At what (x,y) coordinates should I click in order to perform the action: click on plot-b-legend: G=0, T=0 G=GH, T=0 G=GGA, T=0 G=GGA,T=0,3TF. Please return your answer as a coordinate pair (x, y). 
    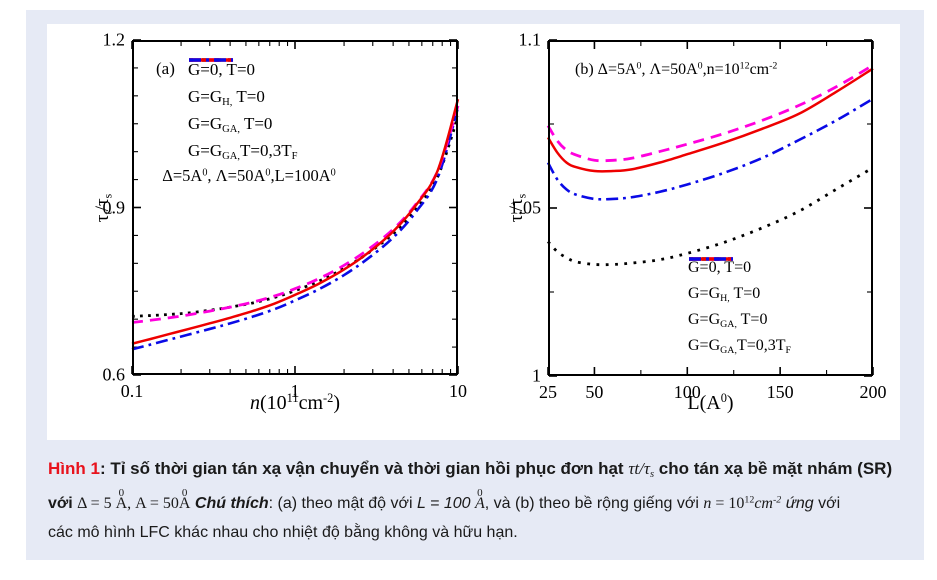
    Looking at the image, I should click on (739, 307).